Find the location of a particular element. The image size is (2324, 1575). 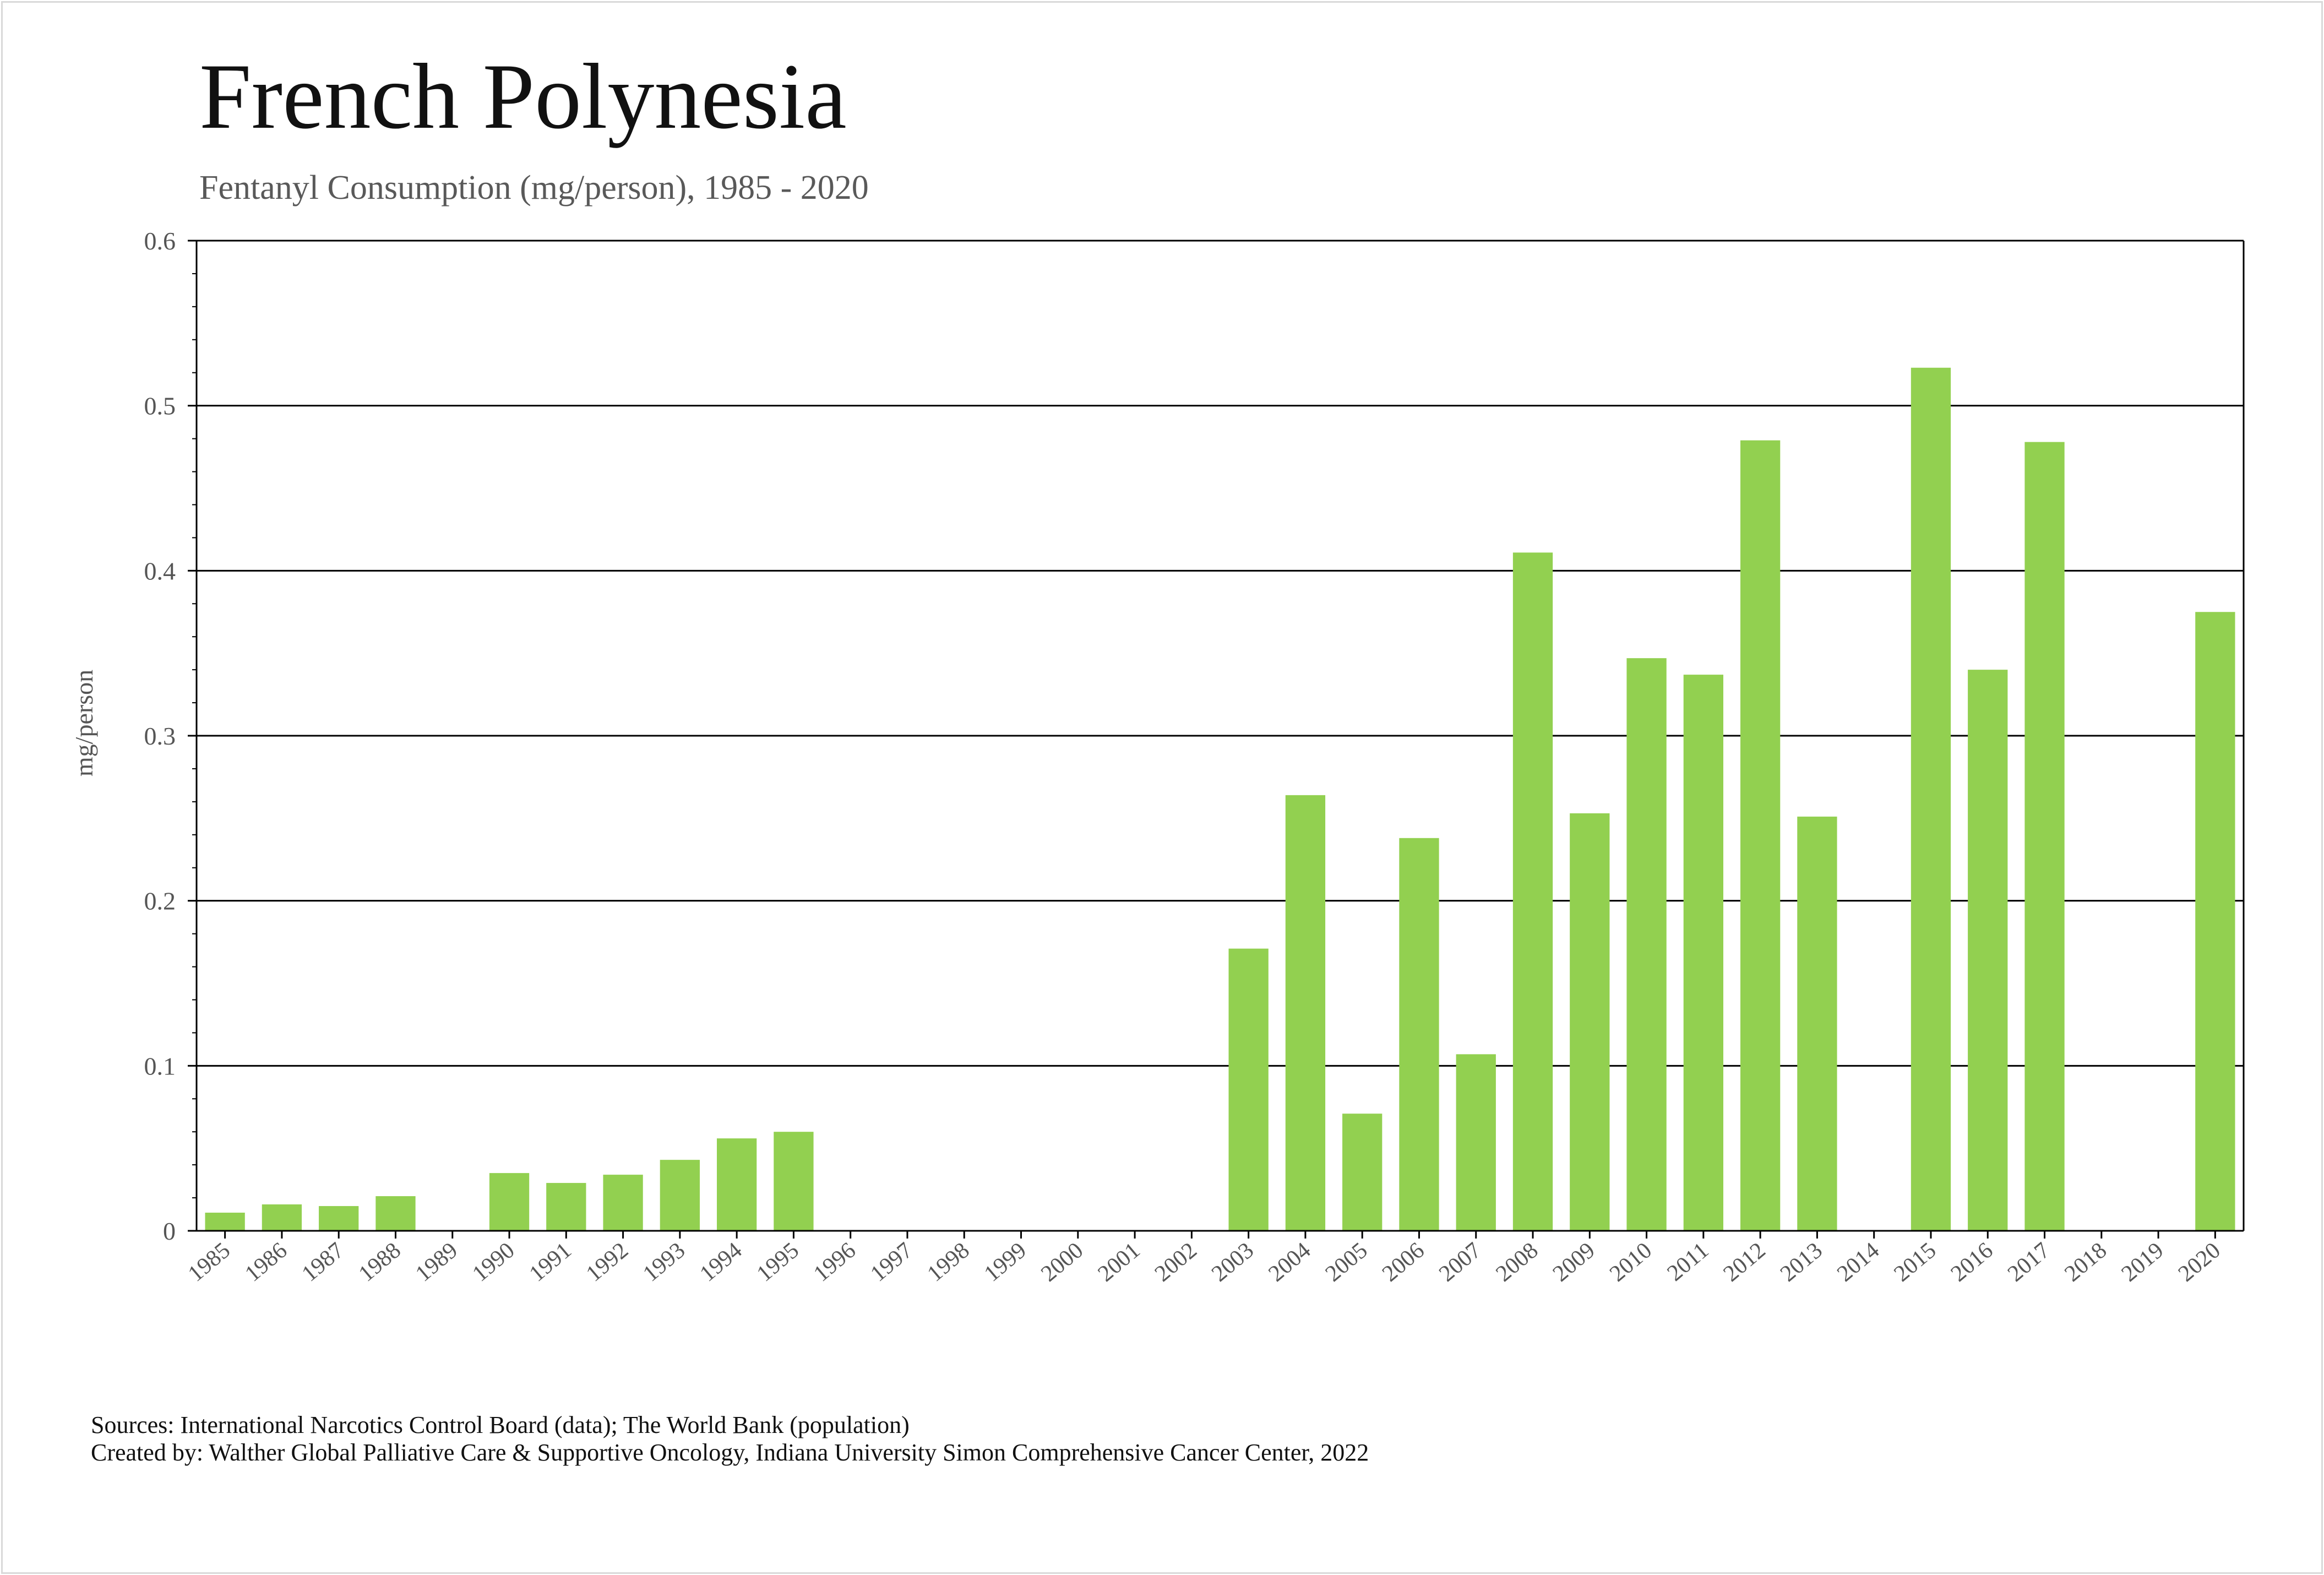

chart-title: French Polynesia is located at coordinates (523, 97).